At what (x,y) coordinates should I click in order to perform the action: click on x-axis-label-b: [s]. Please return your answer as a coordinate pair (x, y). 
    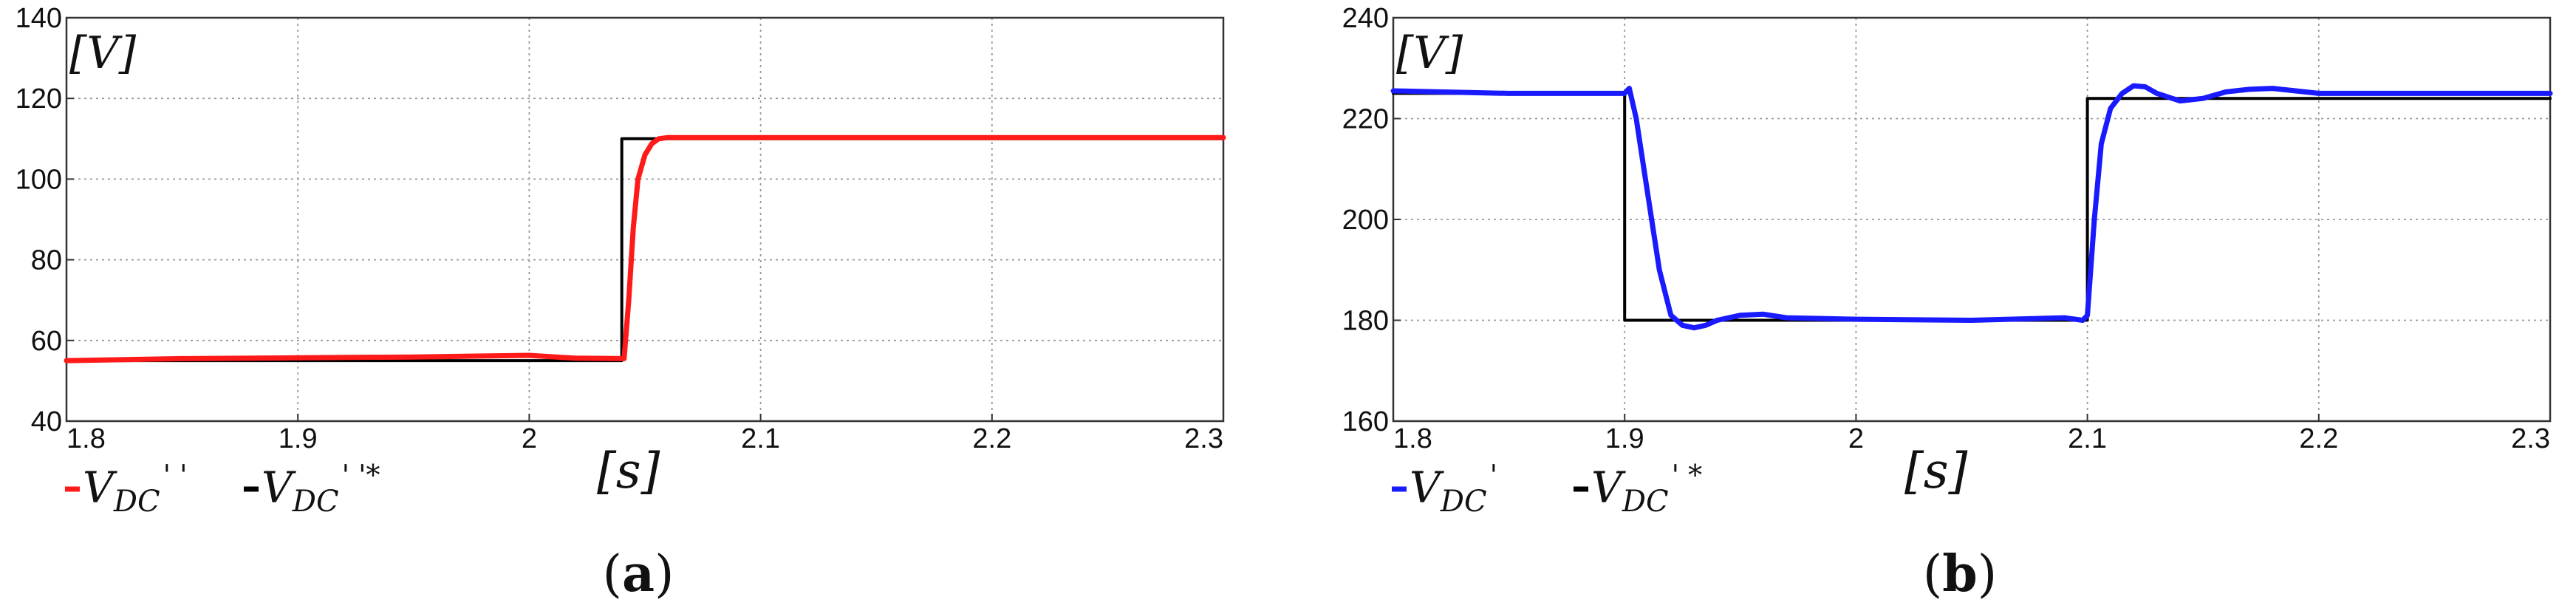
    Looking at the image, I should click on (1936, 471).